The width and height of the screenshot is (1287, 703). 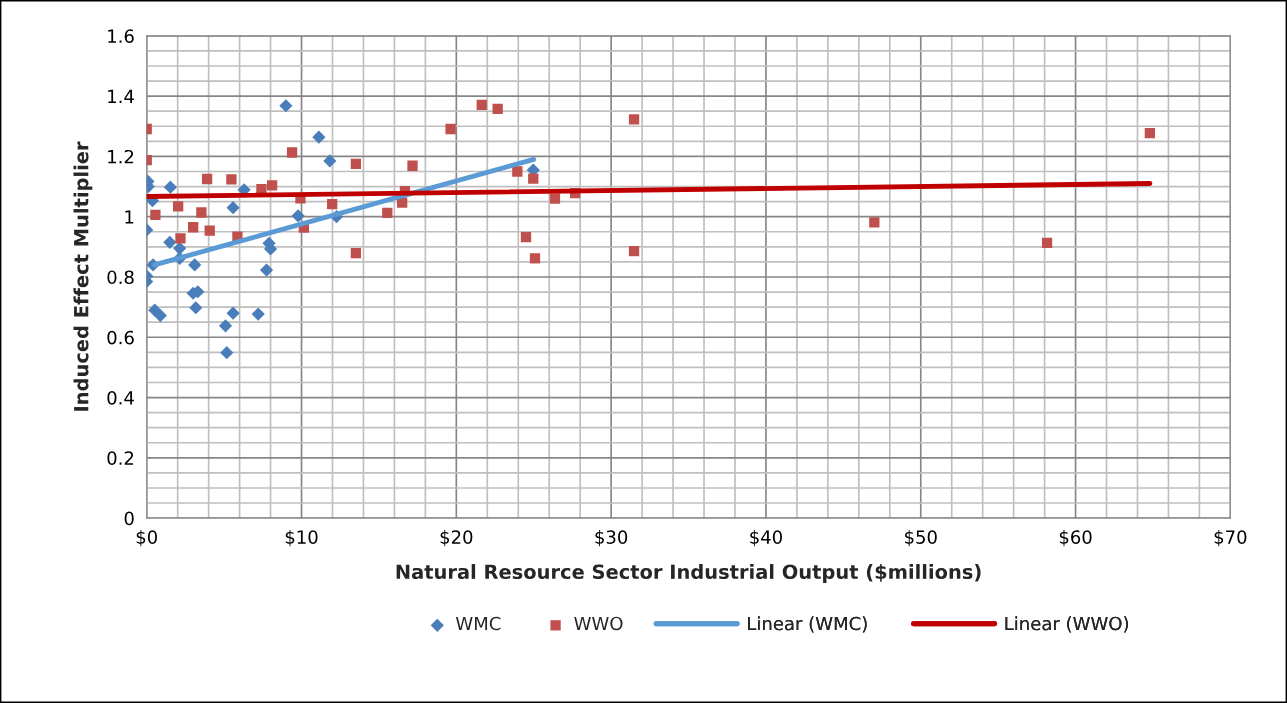 What do you see at coordinates (121, 36) in the screenshot?
I see `y-tick-label: 1.6` at bounding box center [121, 36].